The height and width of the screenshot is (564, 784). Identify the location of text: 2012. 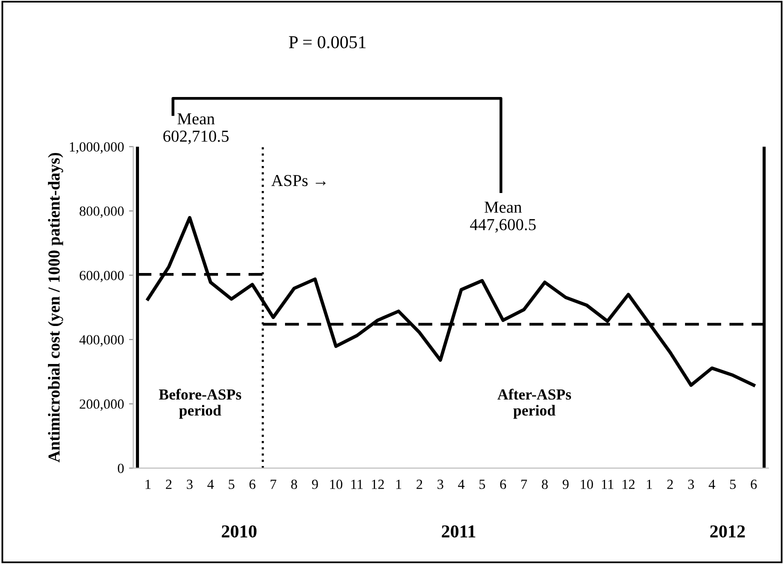
(727, 531).